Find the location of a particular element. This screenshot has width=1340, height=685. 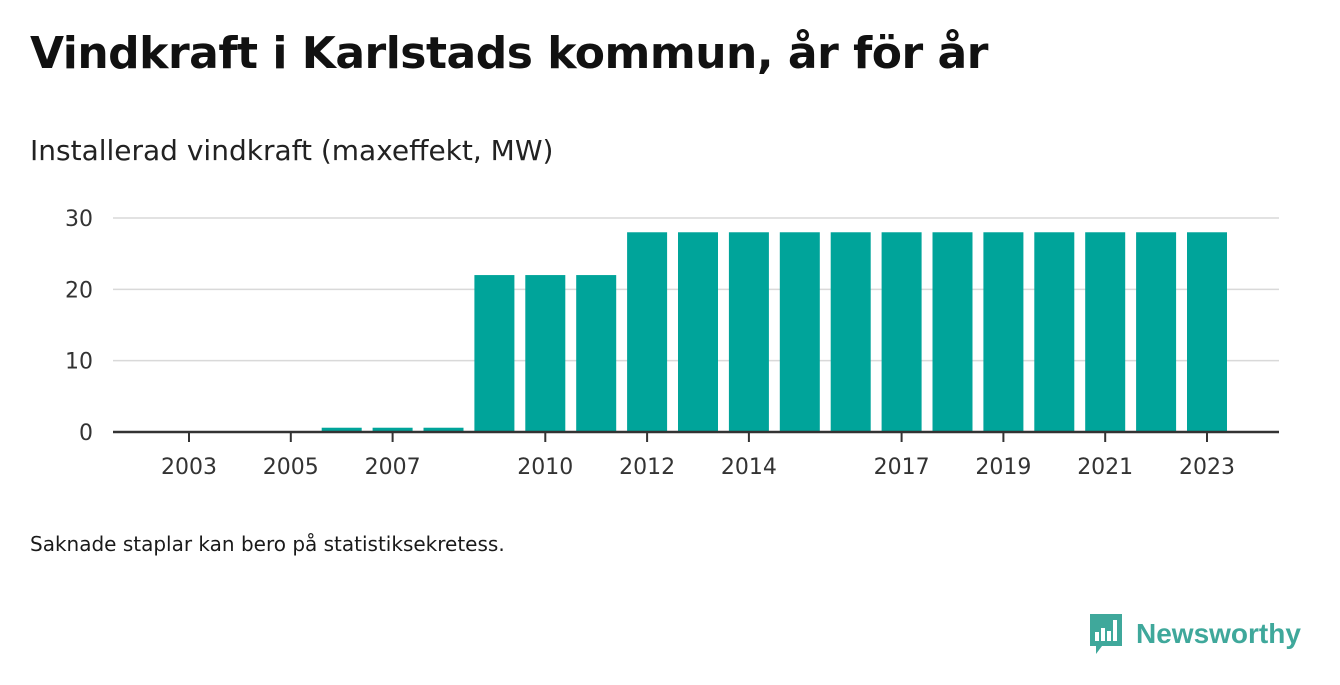

x-tick-label: 2010 is located at coordinates (545, 467).